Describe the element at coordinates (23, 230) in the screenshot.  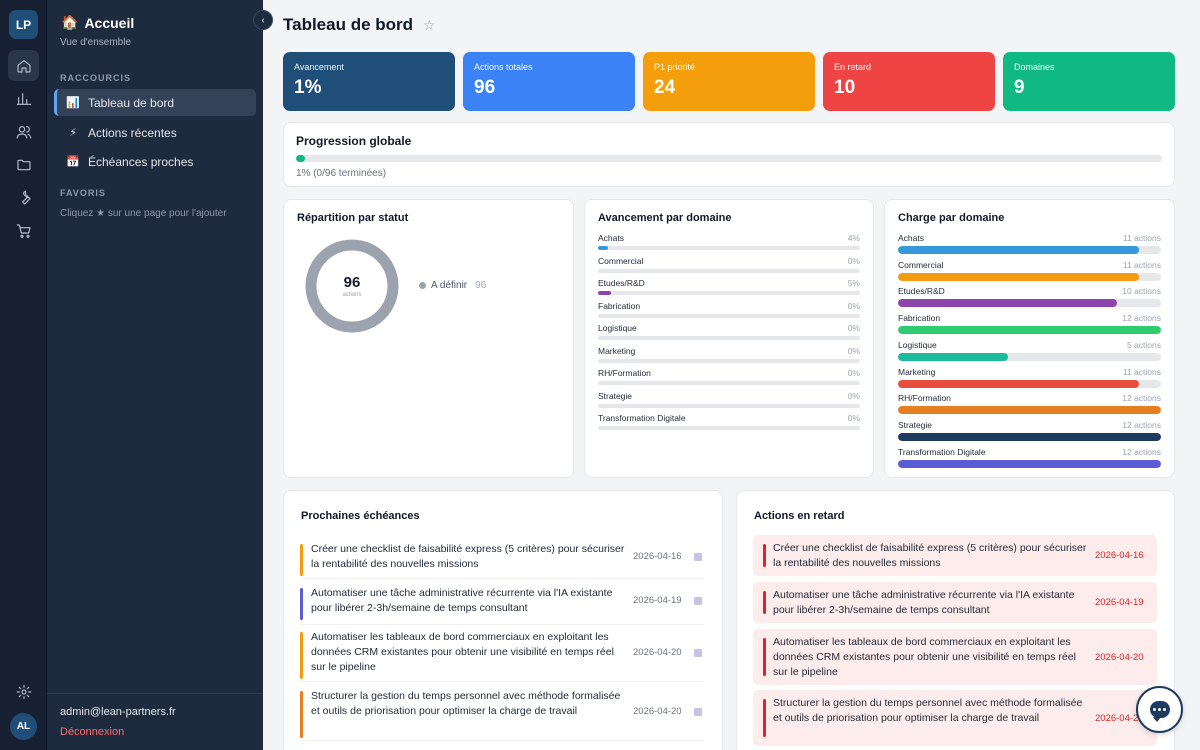
I see `cart-icon` at that location.